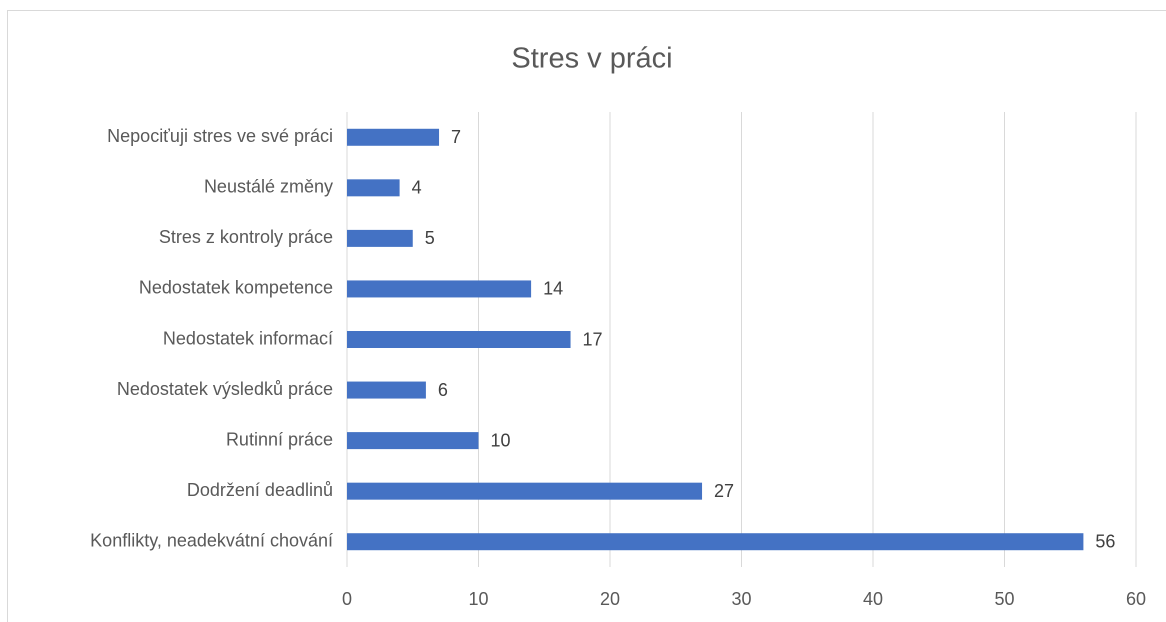 The image size is (1166, 622). I want to click on x-tick-label: 40, so click(873, 599).